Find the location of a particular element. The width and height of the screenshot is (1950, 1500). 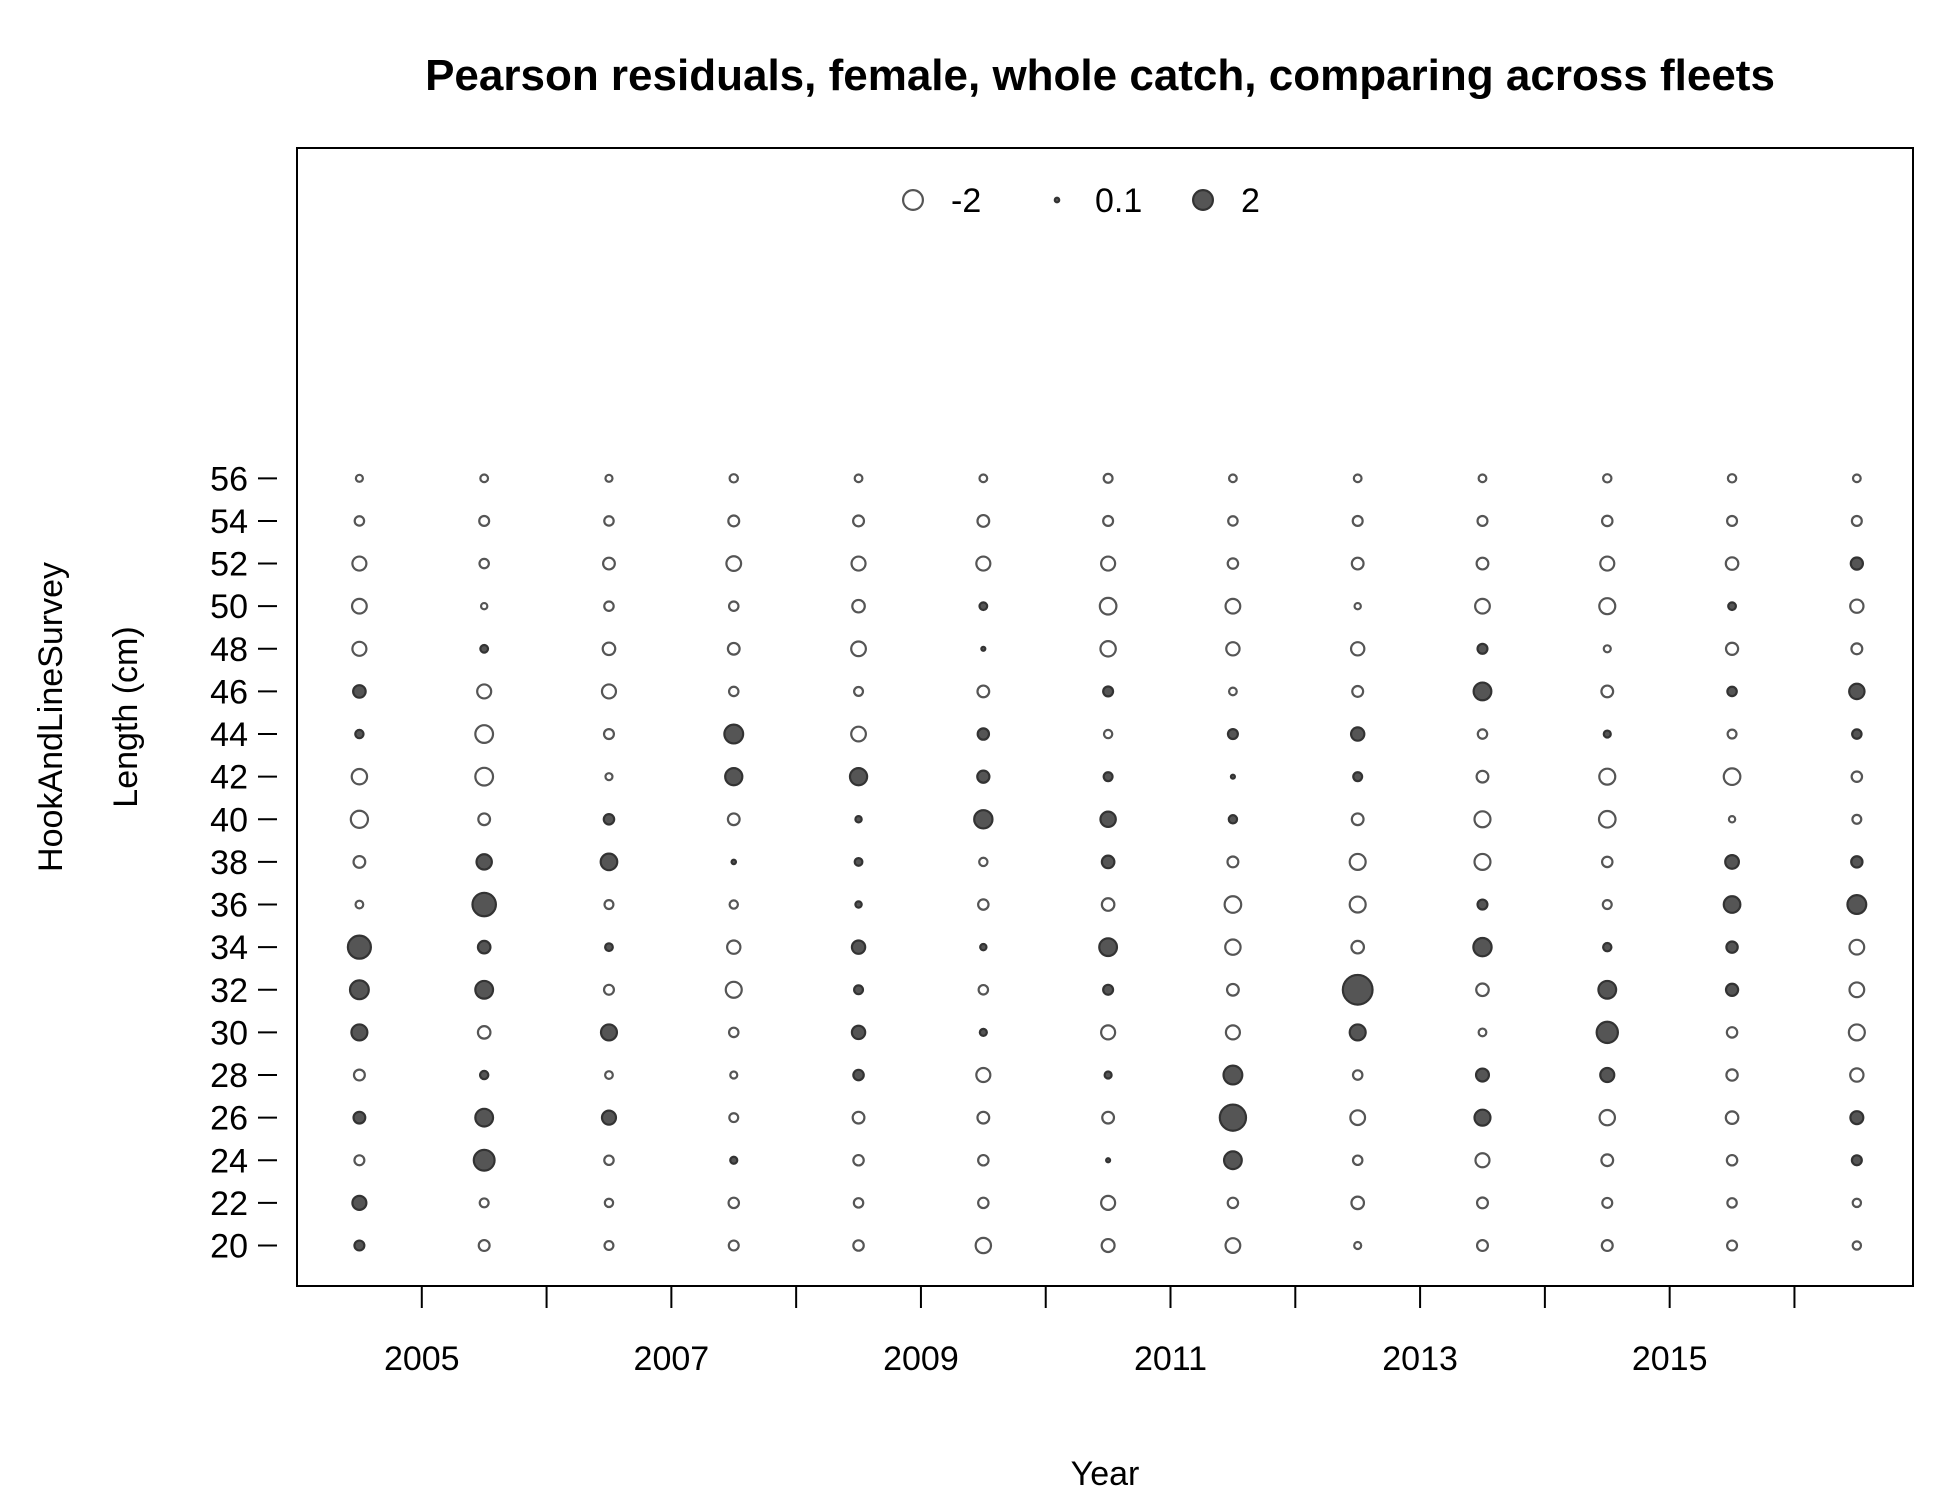

y-tick-label: 28 is located at coordinates (229, 1076).